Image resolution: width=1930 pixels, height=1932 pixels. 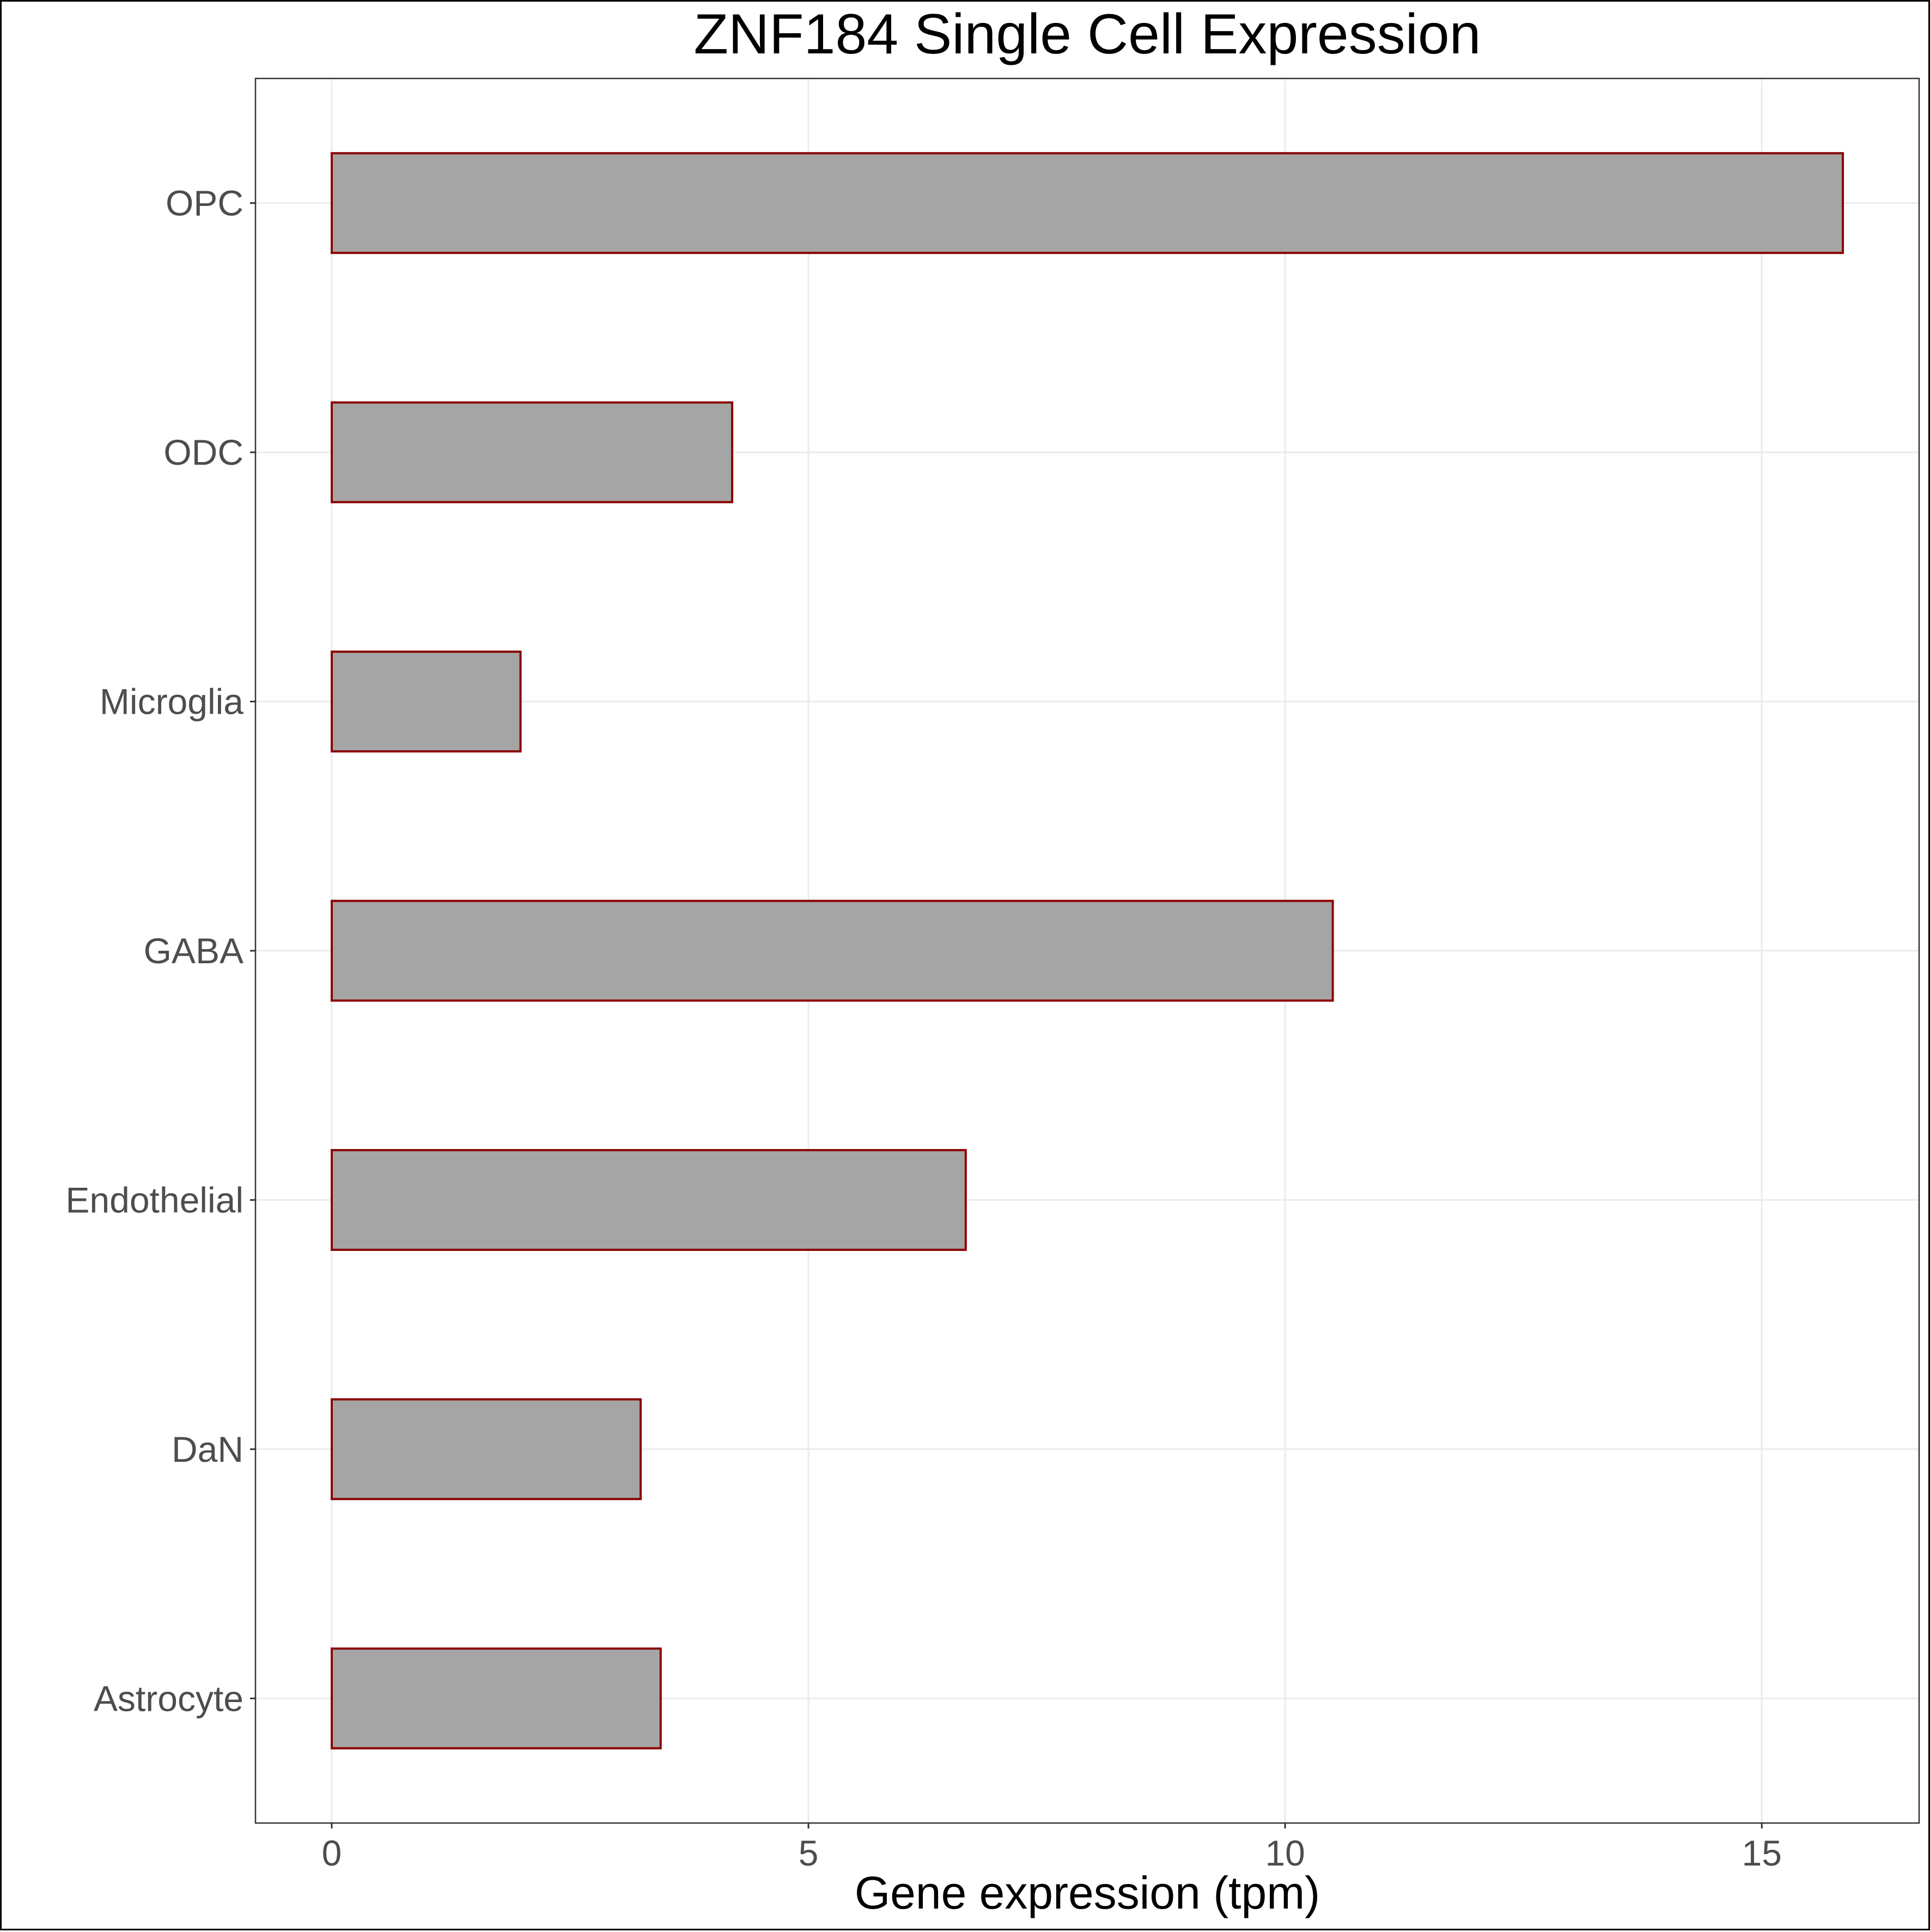 I want to click on y-tick-label-opc: OPC, so click(x=205, y=203).